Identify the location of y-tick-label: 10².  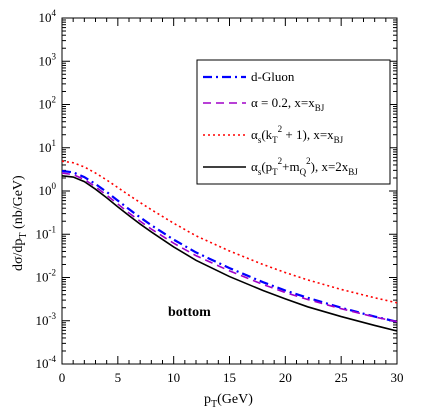
(48, 103).